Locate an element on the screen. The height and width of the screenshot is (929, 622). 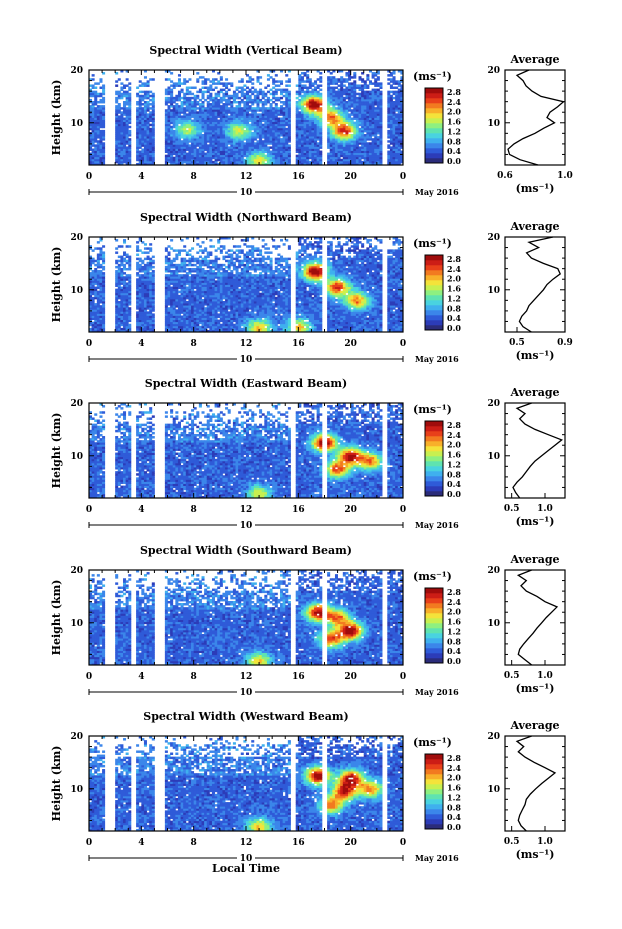
colorbar: 2.82.42.01.61.20.80.40.0 is located at coordinates (442, 126).